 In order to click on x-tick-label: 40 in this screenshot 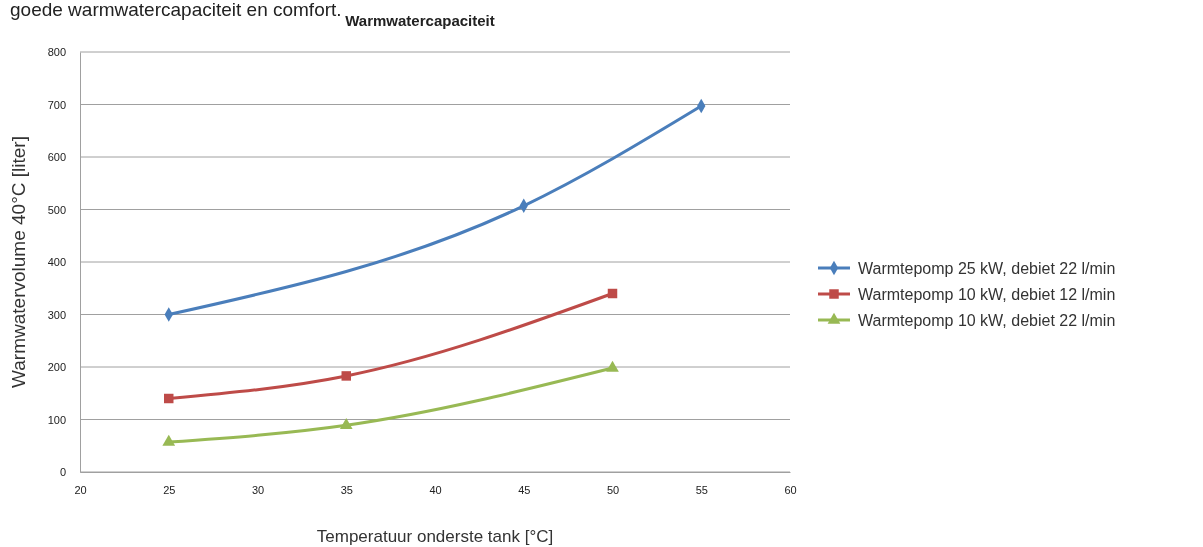, I will do `click(435, 489)`.